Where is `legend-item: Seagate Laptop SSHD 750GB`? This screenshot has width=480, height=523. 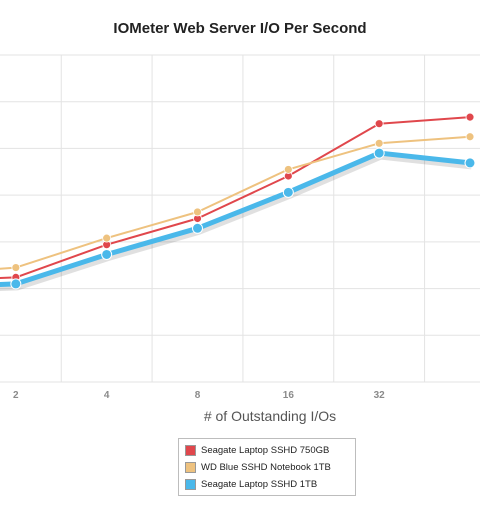
legend-item: Seagate Laptop SSHD 750GB is located at coordinates (270, 450).